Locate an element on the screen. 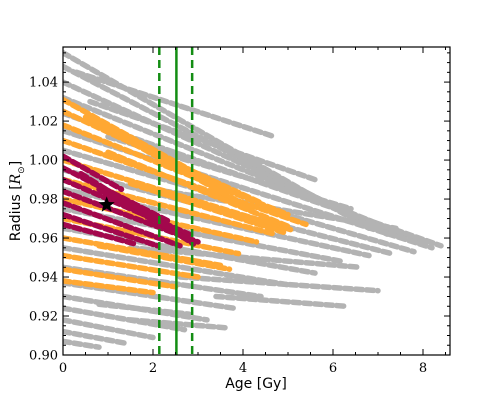 The image size is (500, 400). maroon-series is located at coordinates (132, 201).